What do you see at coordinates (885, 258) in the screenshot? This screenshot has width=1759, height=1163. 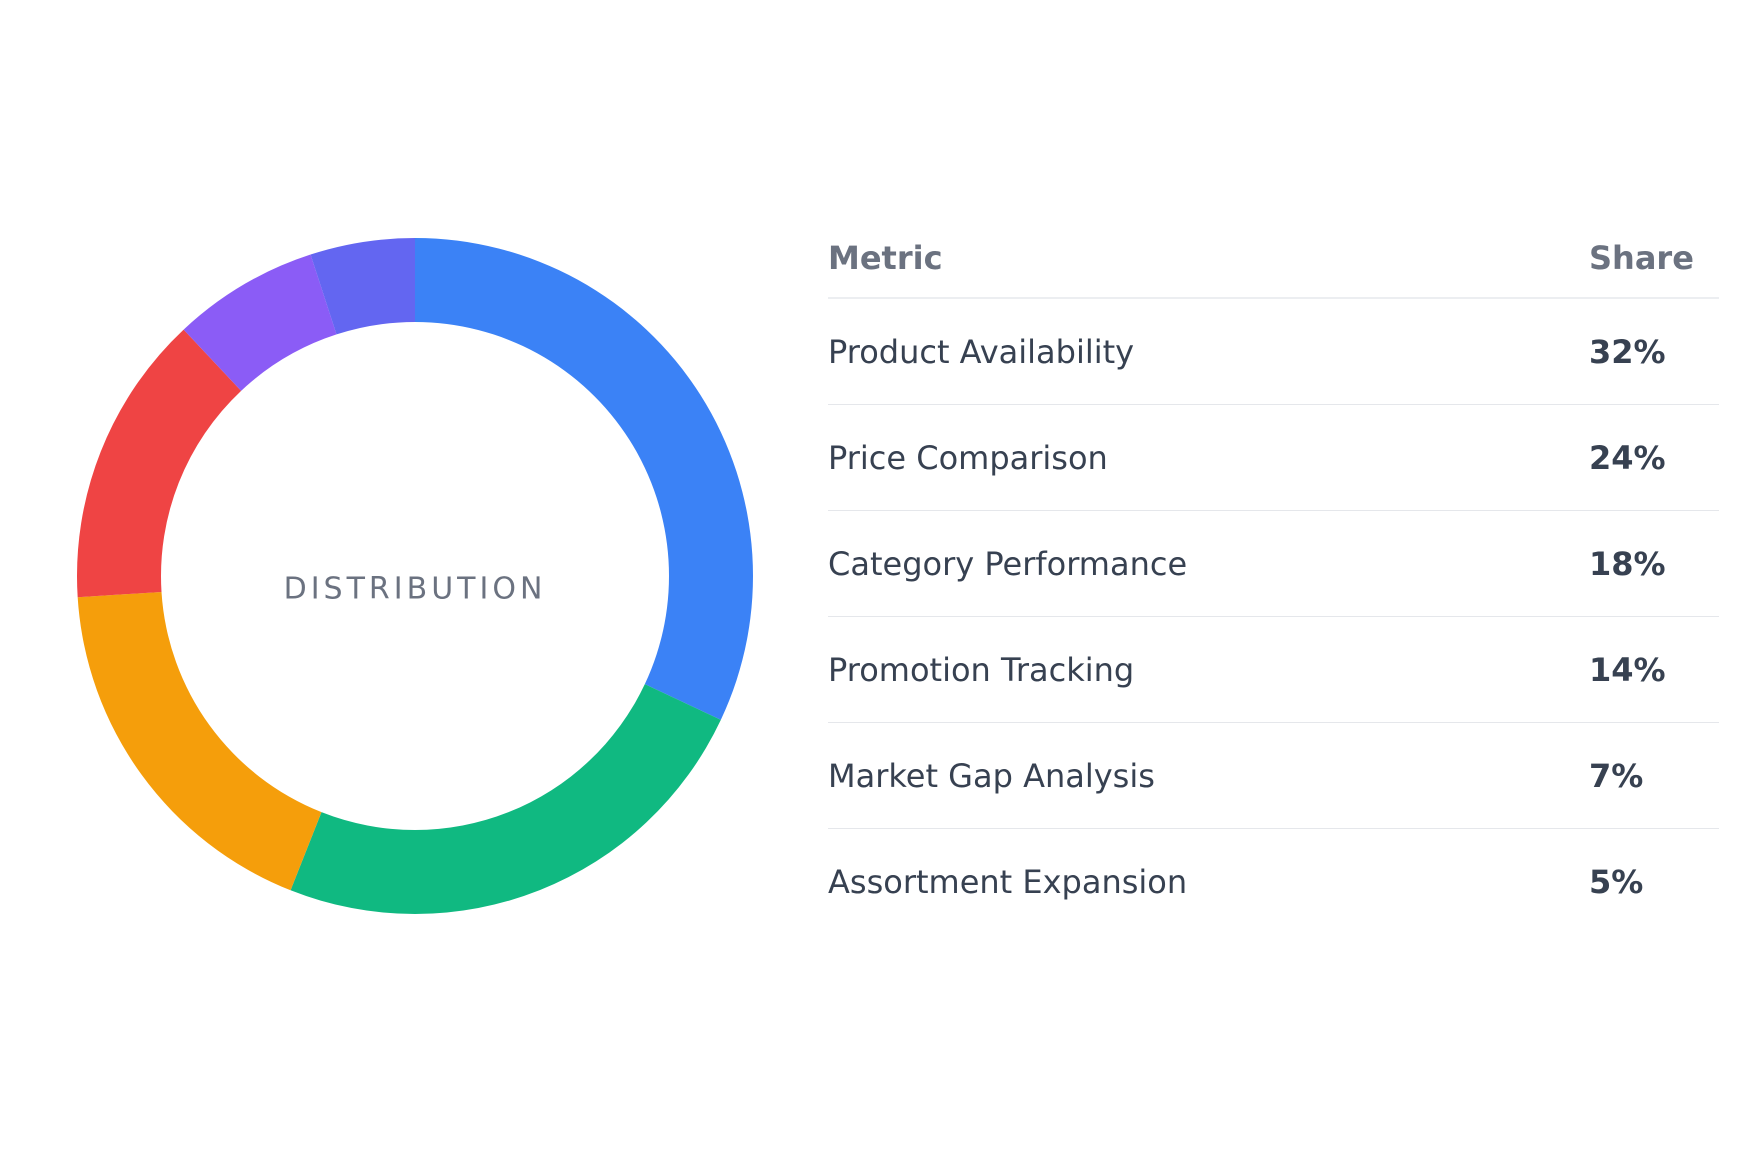 I see `header-metric: Metric` at bounding box center [885, 258].